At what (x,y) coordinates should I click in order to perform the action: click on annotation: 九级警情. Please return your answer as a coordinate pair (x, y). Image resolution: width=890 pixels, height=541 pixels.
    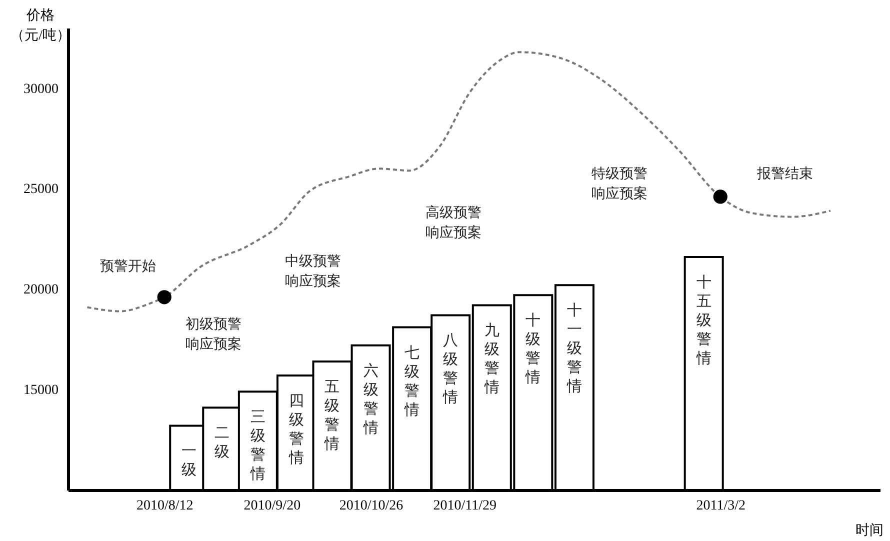
    Looking at the image, I should click on (491, 359).